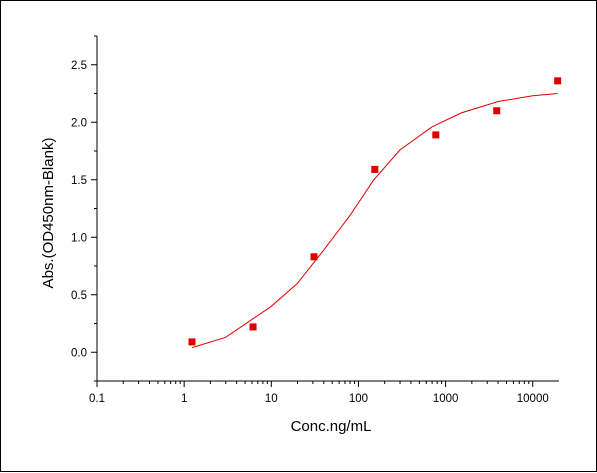 The image size is (597, 473). Describe the element at coordinates (319, 393) in the screenshot. I see `x-ticks: 0.1 1 10 100 1000 10000` at that location.